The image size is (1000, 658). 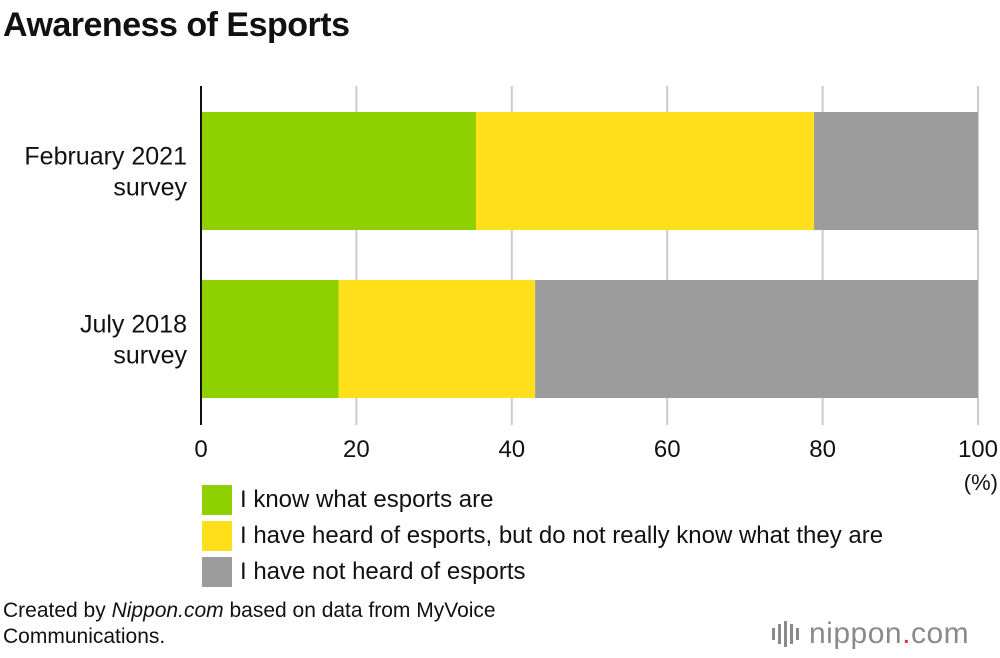 I want to click on nippon-logo: nippon.com, so click(x=870, y=634).